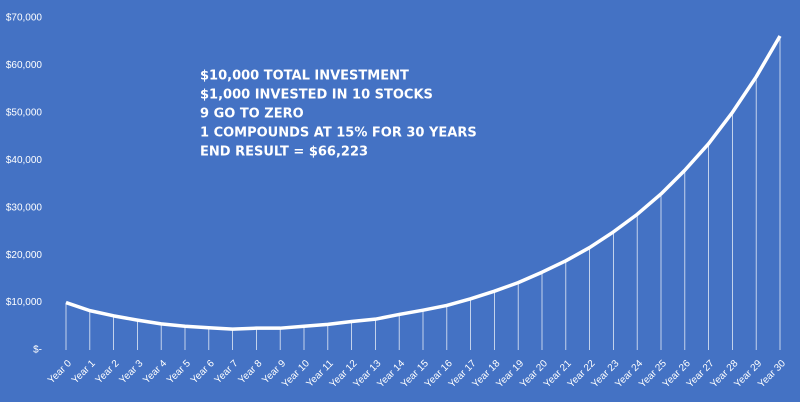 Image resolution: width=800 pixels, height=402 pixels. Describe the element at coordinates (24, 160) in the screenshot. I see `y-tick-label: $40,000` at that location.